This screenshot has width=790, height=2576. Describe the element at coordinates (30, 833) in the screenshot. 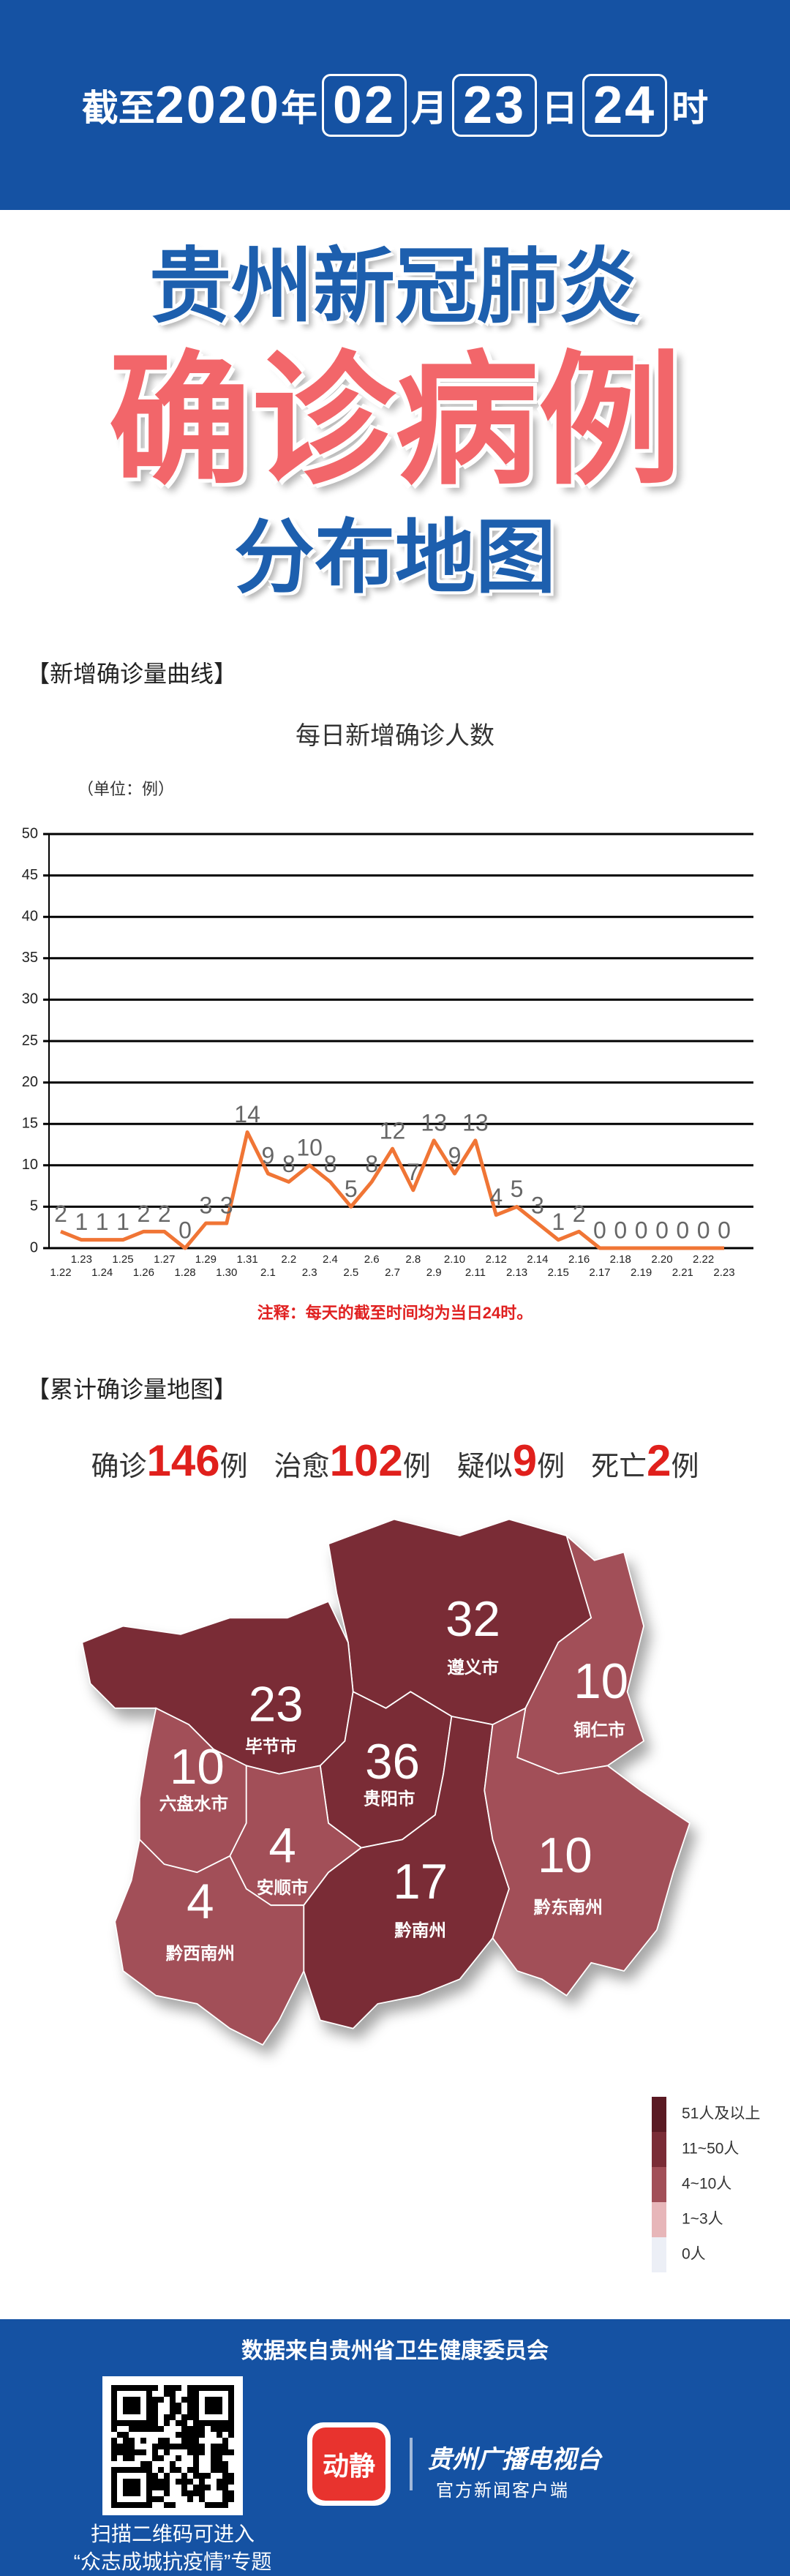

I see `y-tick-label: 50` at that location.